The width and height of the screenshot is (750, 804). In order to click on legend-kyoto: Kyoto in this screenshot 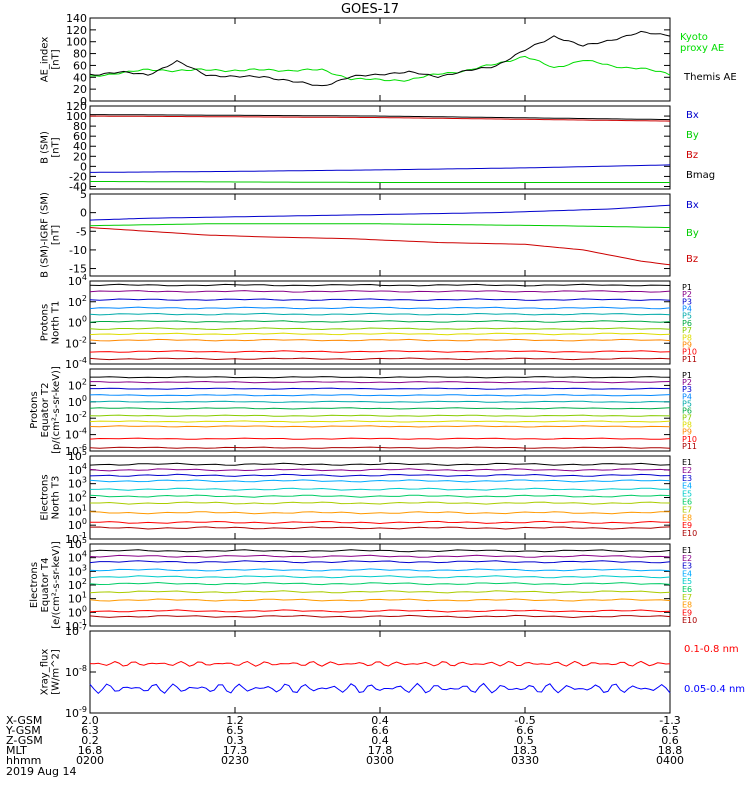, I will do `click(694, 37)`.